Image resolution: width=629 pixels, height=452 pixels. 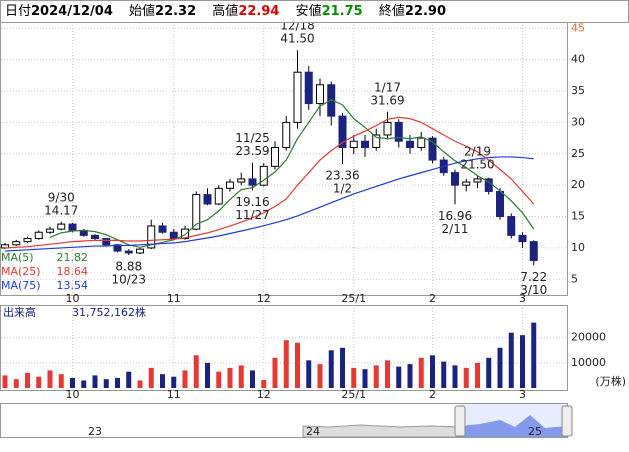 What do you see at coordinates (588, 337) in the screenshot?
I see `y-tick-label: 20000` at bounding box center [588, 337].